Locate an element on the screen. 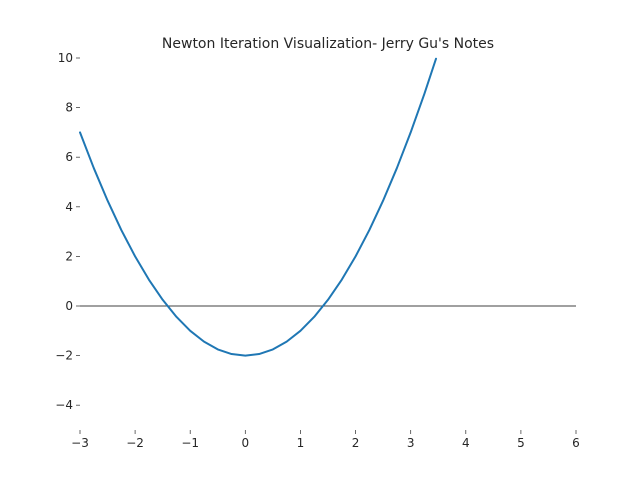 The width and height of the screenshot is (640, 480). y-axis: −4 −2 0 2 4 6 8 10 is located at coordinates (67, 231).